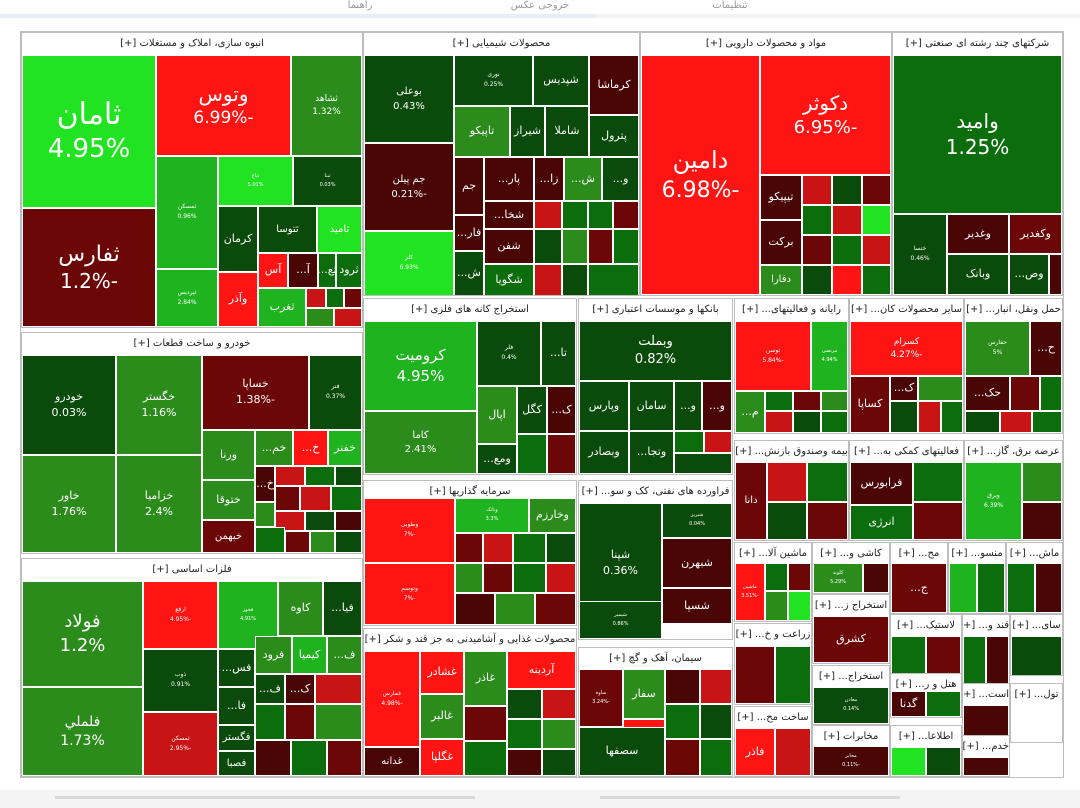  I want to click on sector-s23: ماش... [+], so click(1034, 578).